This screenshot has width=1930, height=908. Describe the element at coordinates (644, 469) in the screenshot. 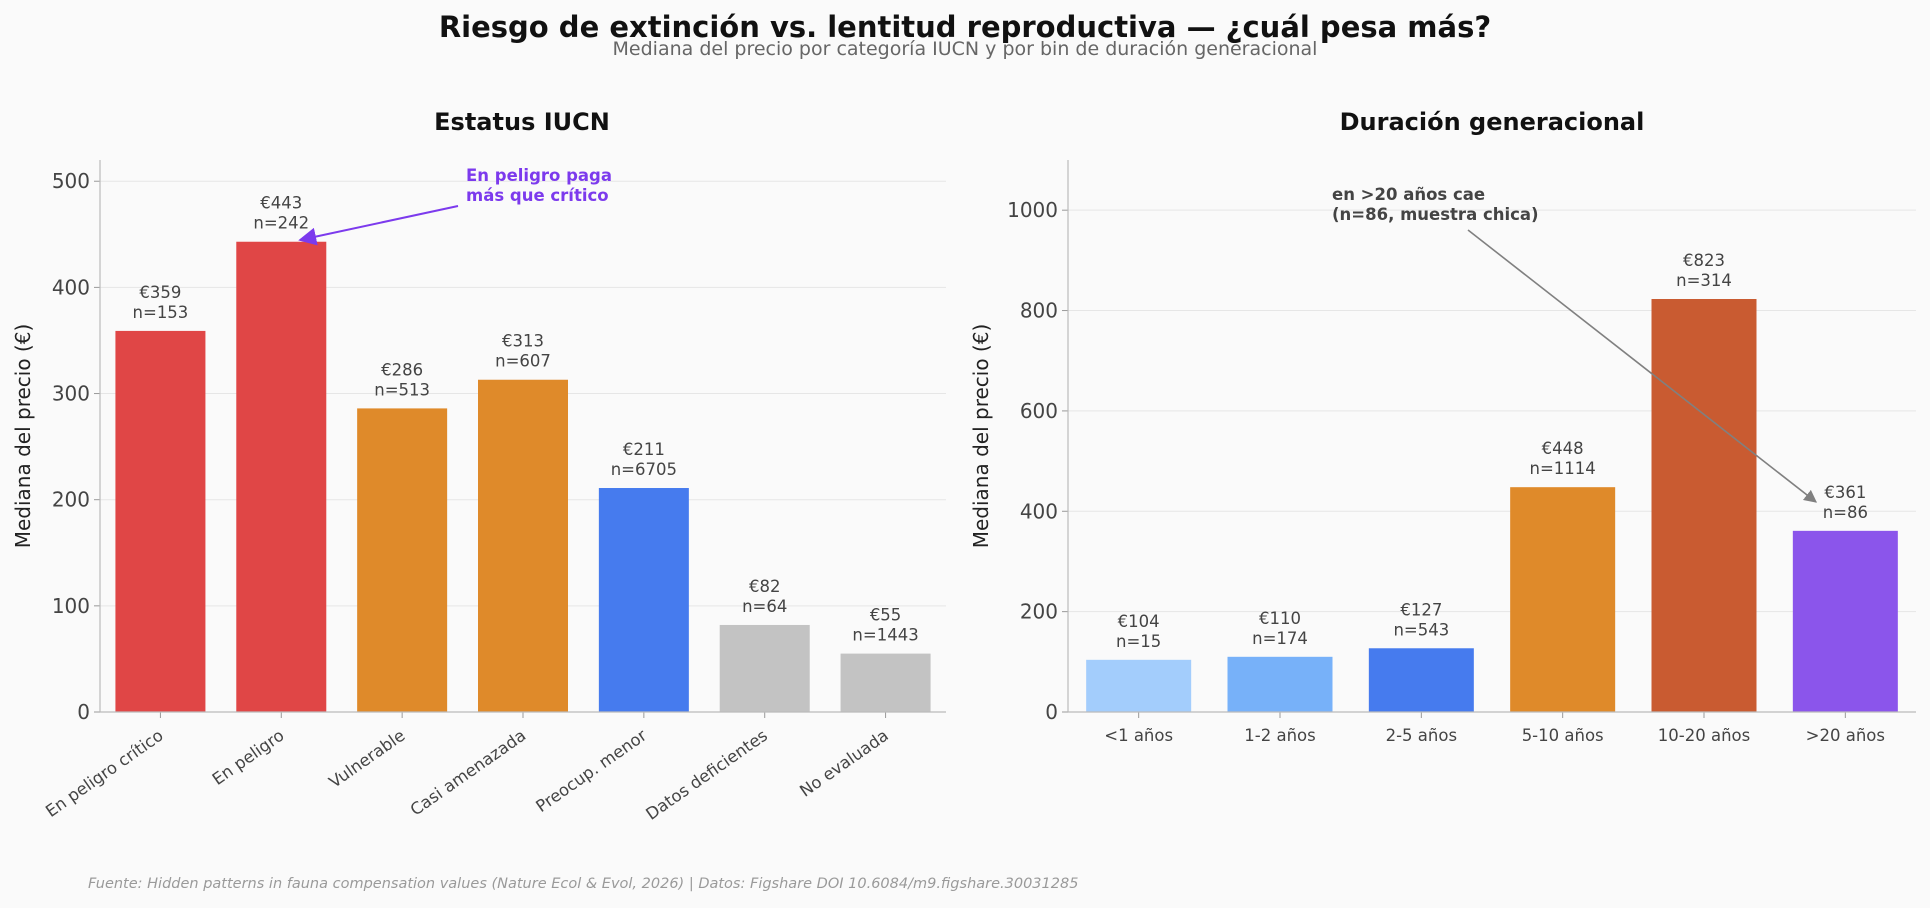

I see `bar-n-label: n=6705` at that location.